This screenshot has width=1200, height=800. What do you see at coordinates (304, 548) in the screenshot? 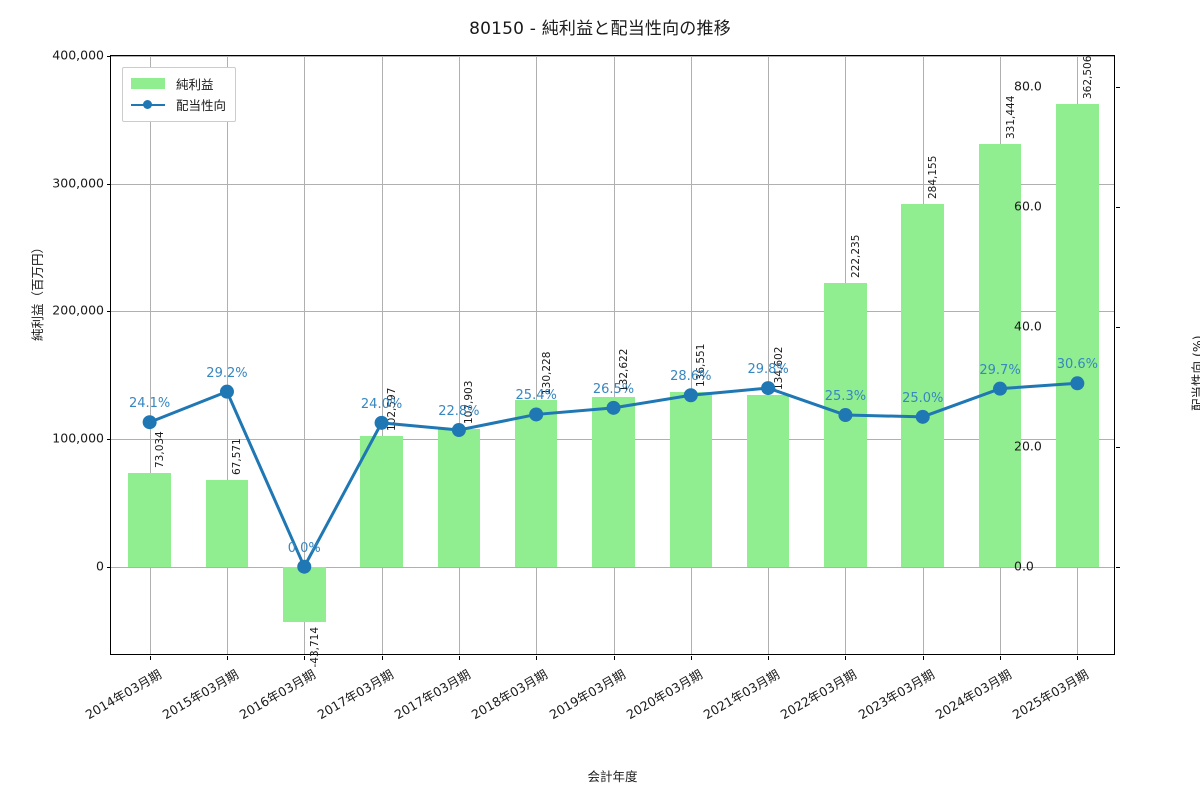
I see `line-value-label: 0.0%` at bounding box center [304, 548].